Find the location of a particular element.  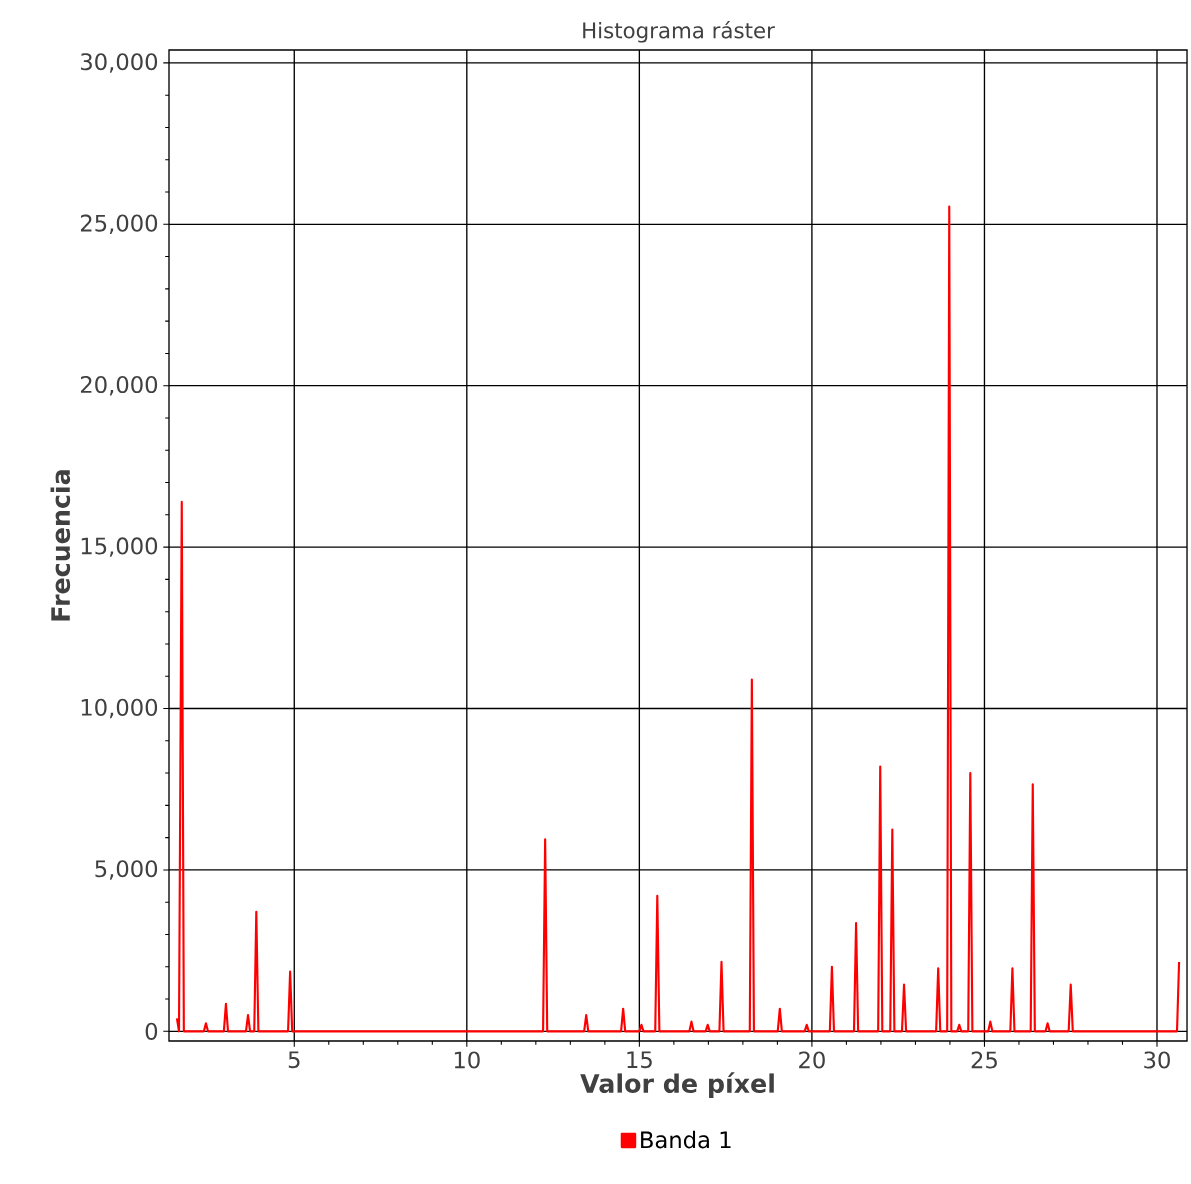

x-tick-label: 30 is located at coordinates (1157, 1060).